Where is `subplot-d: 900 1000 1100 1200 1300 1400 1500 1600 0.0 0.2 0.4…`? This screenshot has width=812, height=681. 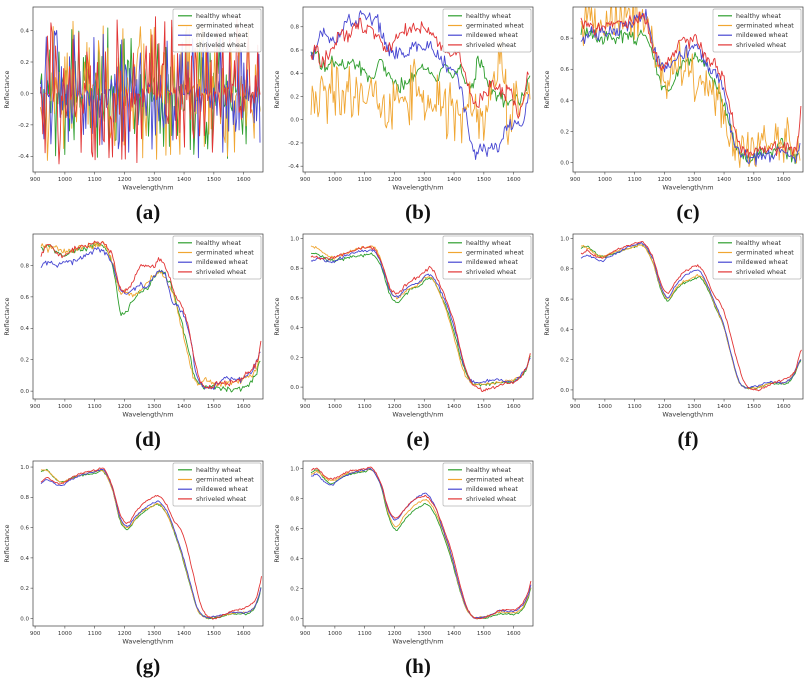
subplot-d: 900 1000 1100 1200 1300 1400 1500 1600 0.0 0.2 0.4… is located at coordinates (135, 339).